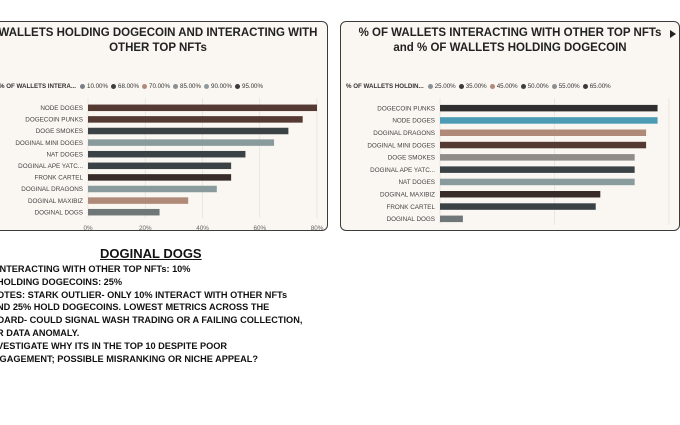  I want to click on legend-label: 95.00%, so click(252, 86).